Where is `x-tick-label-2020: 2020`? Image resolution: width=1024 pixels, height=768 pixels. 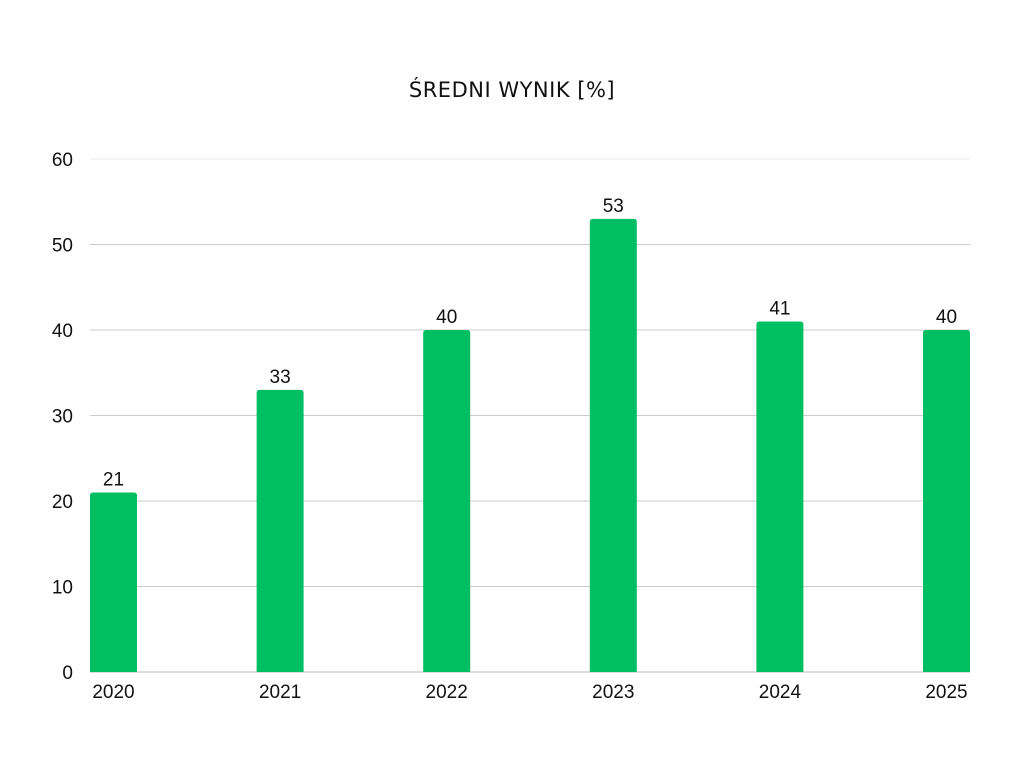
x-tick-label-2020: 2020 is located at coordinates (113, 692).